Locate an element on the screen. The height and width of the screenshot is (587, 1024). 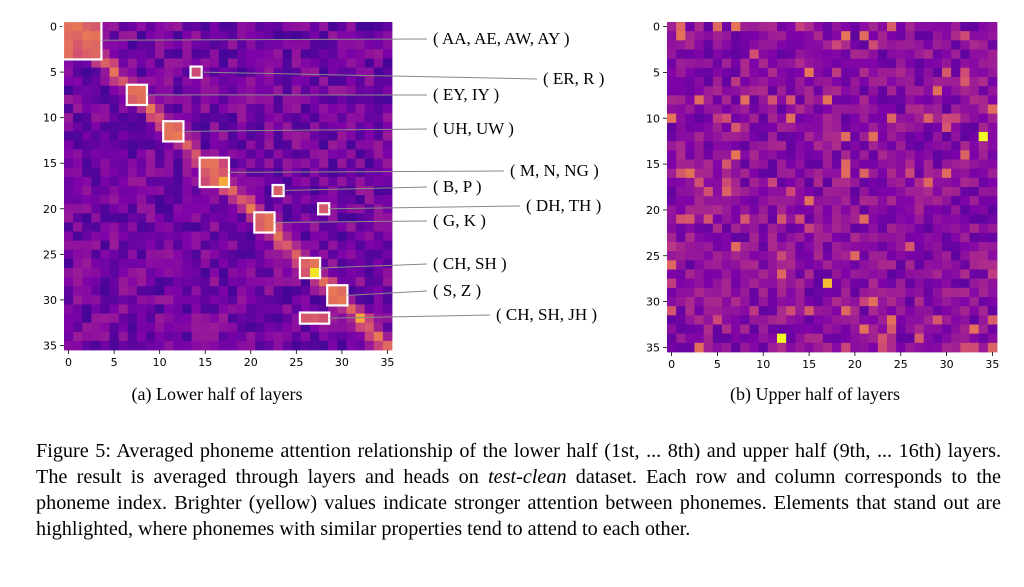
x-tick-label: 30 is located at coordinates (947, 364).